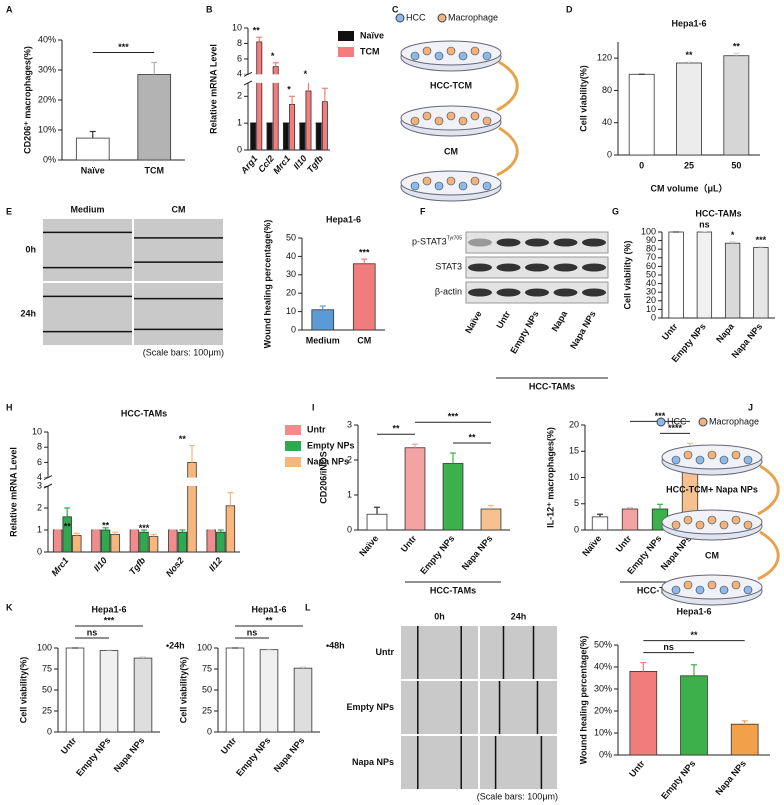  I want to click on x-tick-label: Napa, so click(725, 333).